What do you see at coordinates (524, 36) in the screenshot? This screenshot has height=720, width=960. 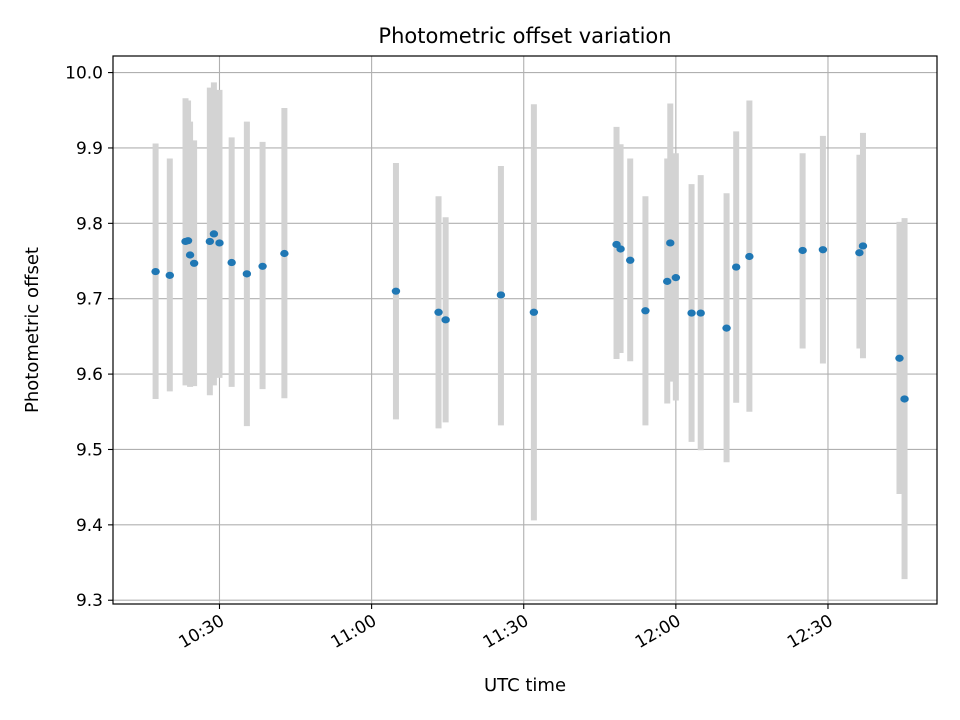 I see `chart-title: Photometric offset variation` at bounding box center [524, 36].